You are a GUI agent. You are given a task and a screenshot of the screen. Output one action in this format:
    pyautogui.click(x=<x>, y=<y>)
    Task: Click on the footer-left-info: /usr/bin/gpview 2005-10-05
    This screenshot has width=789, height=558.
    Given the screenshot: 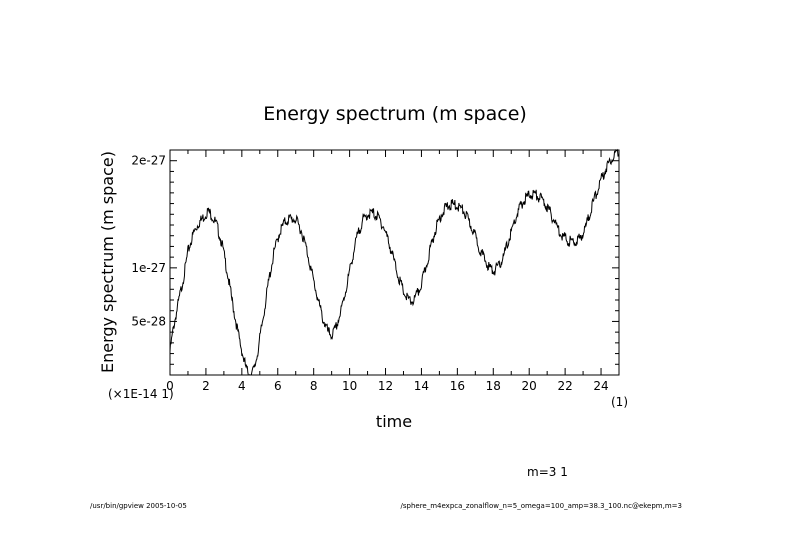 What is the action you would take?
    pyautogui.click(x=138, y=506)
    